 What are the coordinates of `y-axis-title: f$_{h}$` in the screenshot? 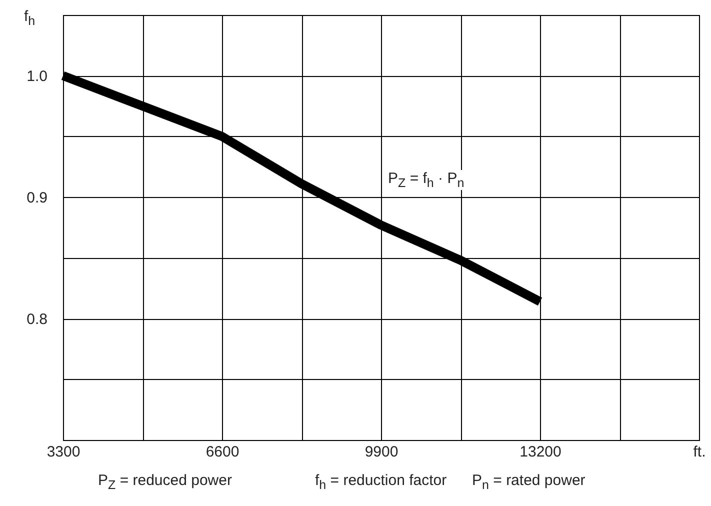 It's located at (30, 18).